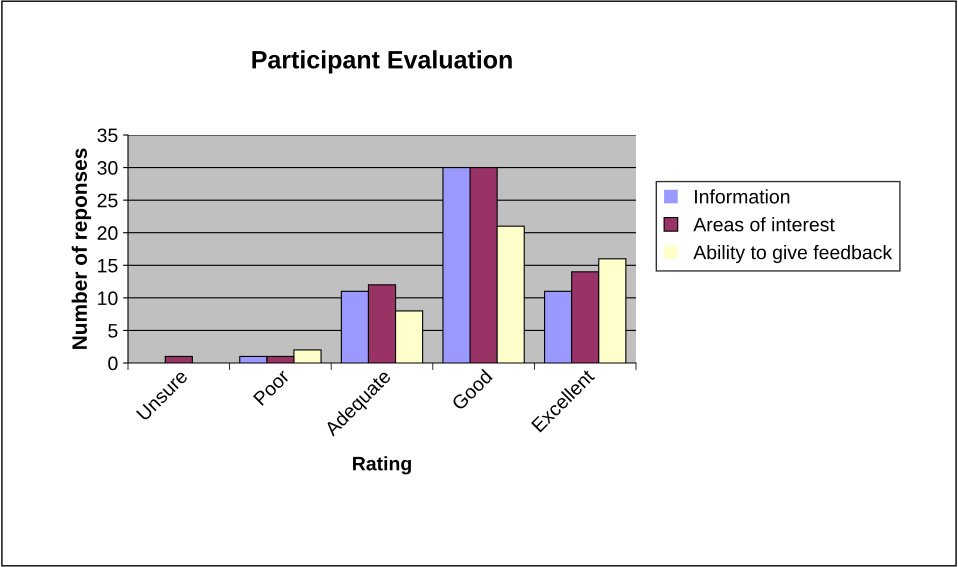  What do you see at coordinates (108, 298) in the screenshot?
I see `y-tick-label: 10` at bounding box center [108, 298].